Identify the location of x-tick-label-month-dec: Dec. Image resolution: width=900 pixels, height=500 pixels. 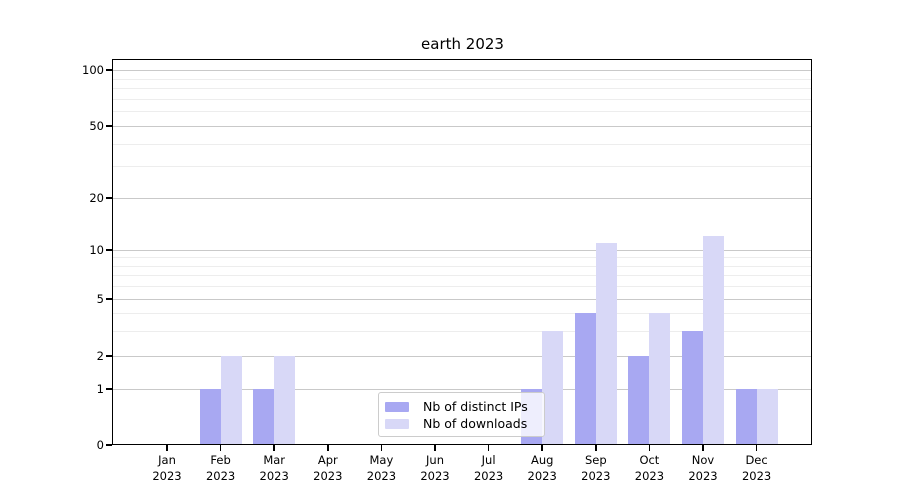
(756, 460).